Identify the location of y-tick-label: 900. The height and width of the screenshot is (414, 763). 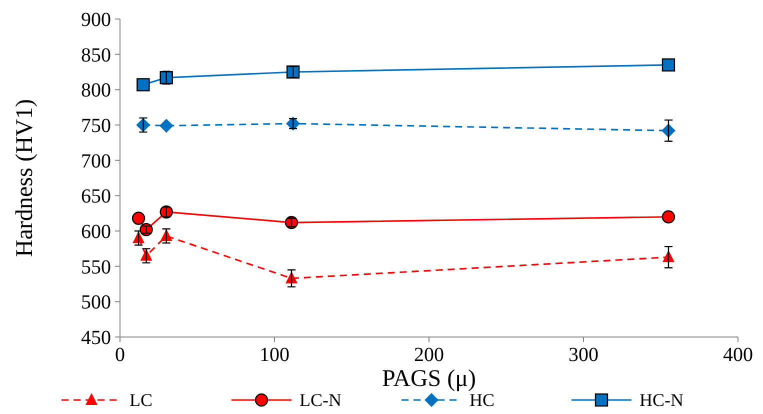
(96, 20).